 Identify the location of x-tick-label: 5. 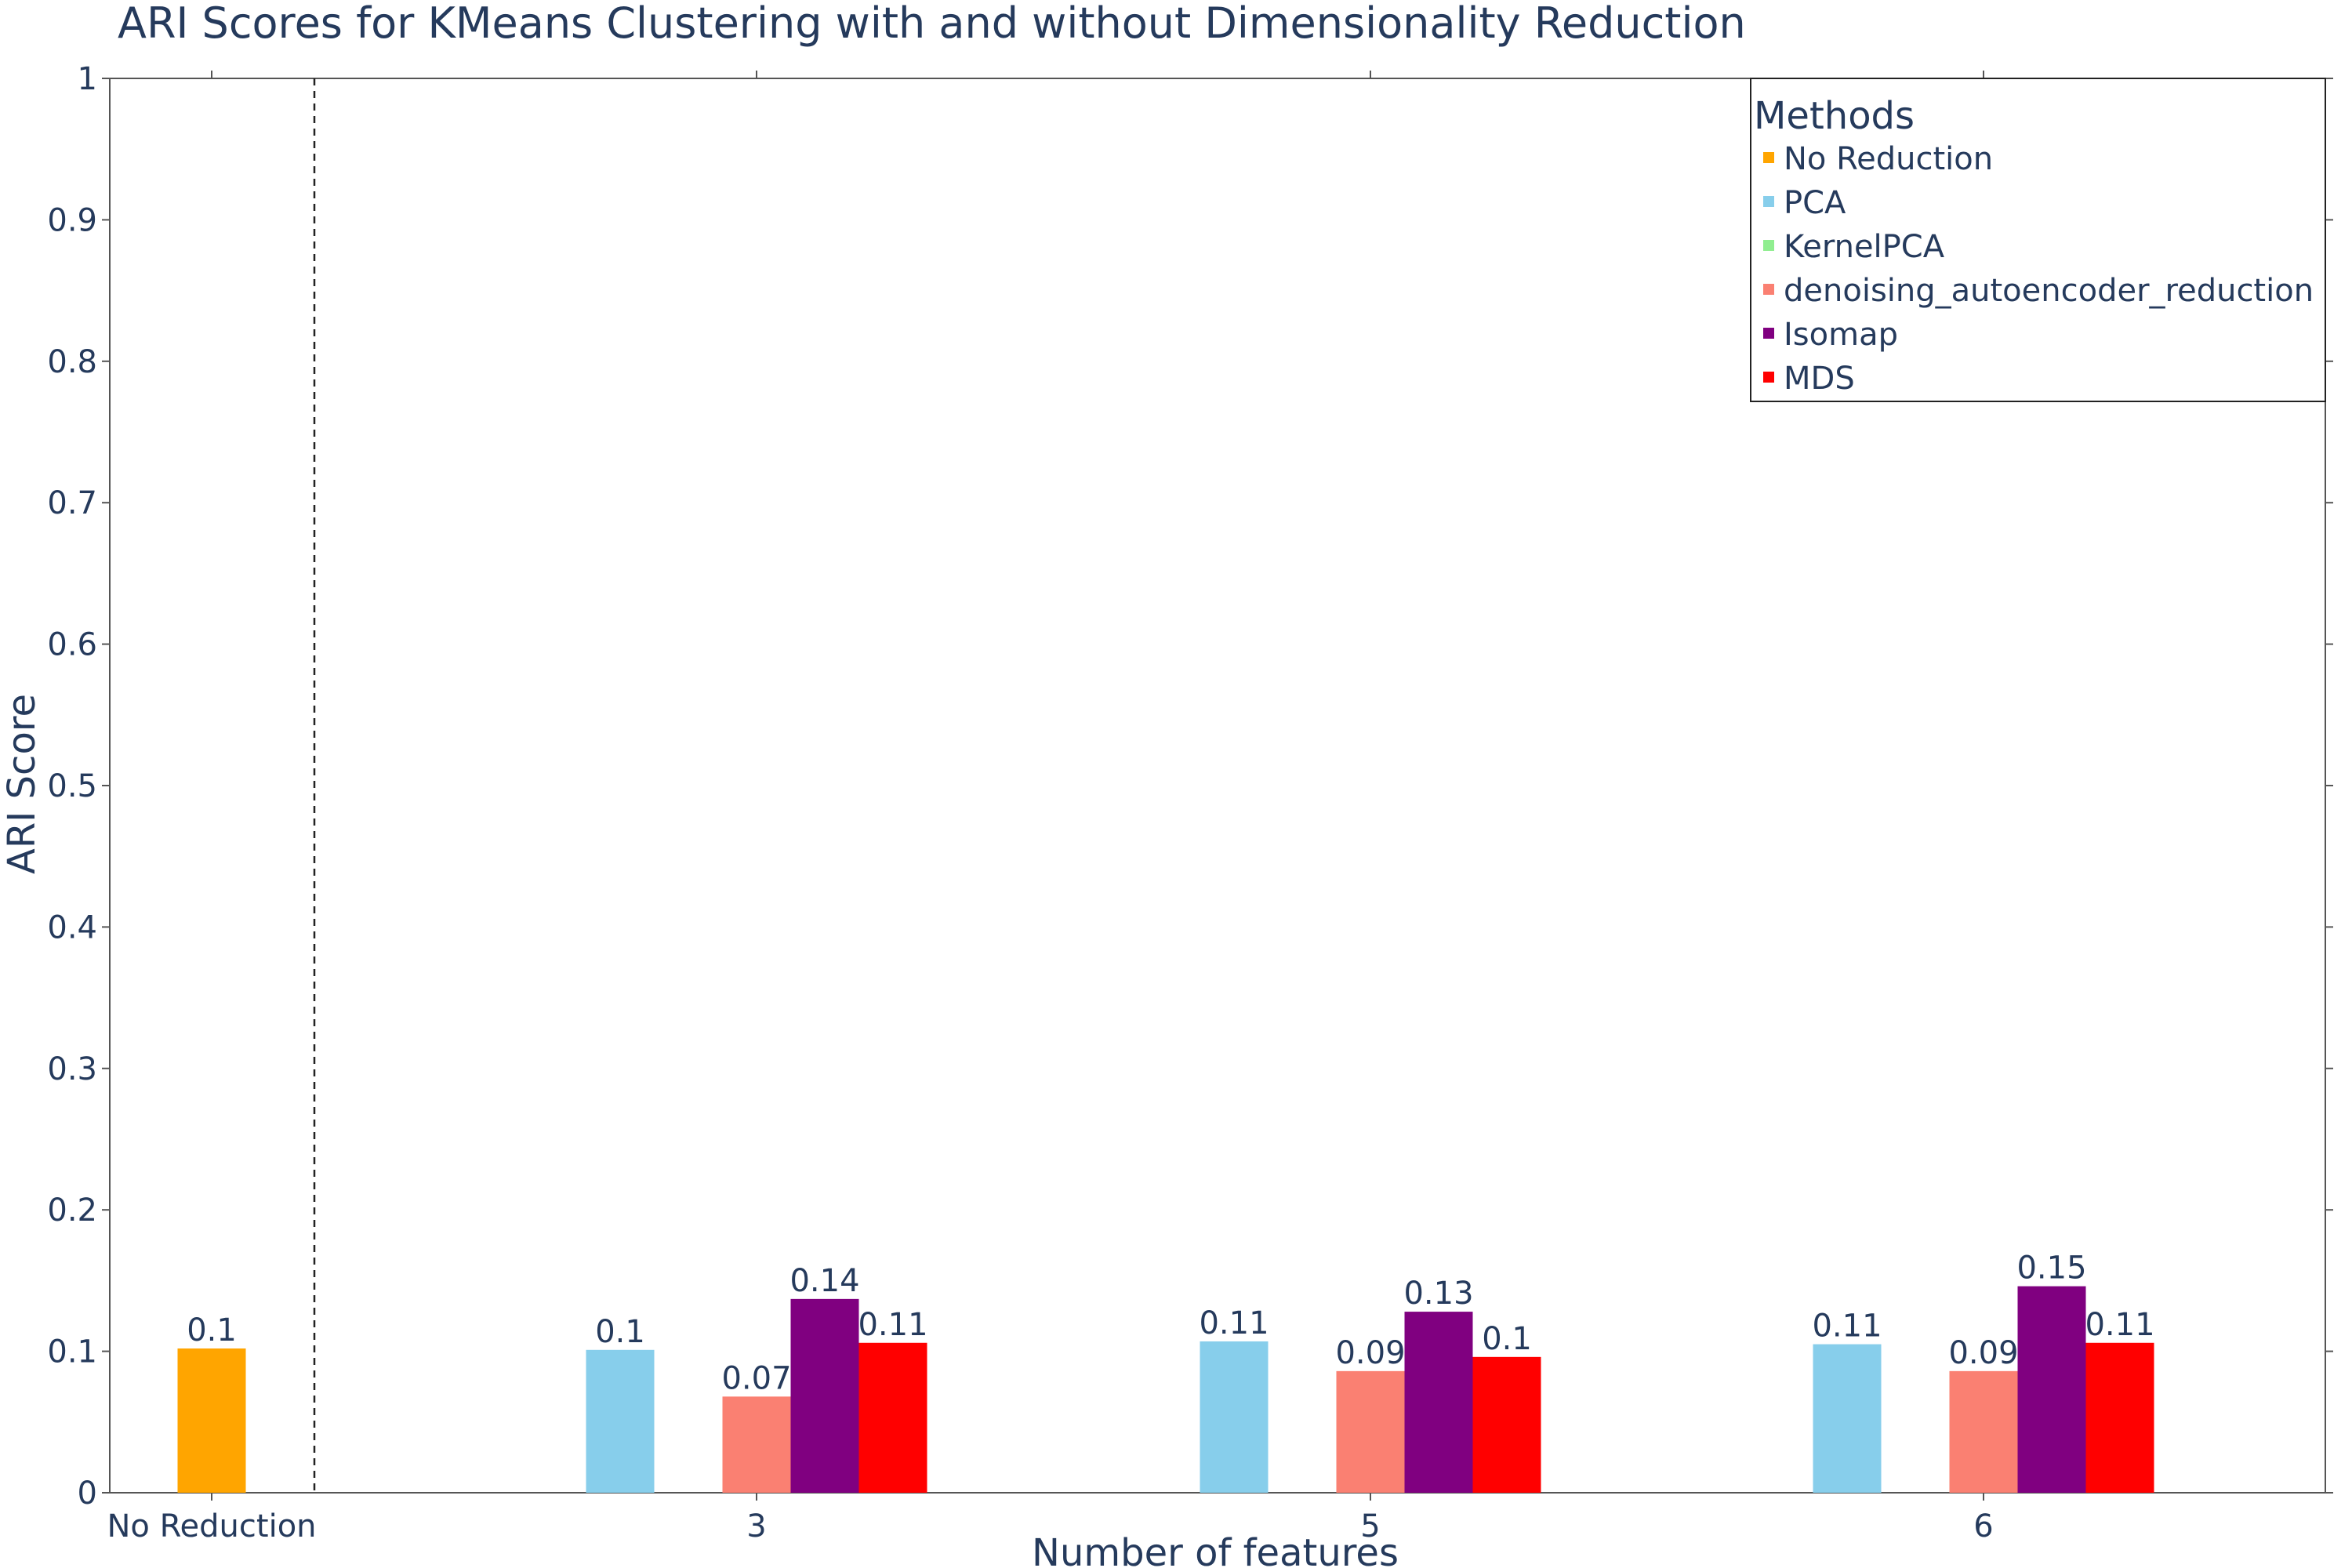
(1370, 1526).